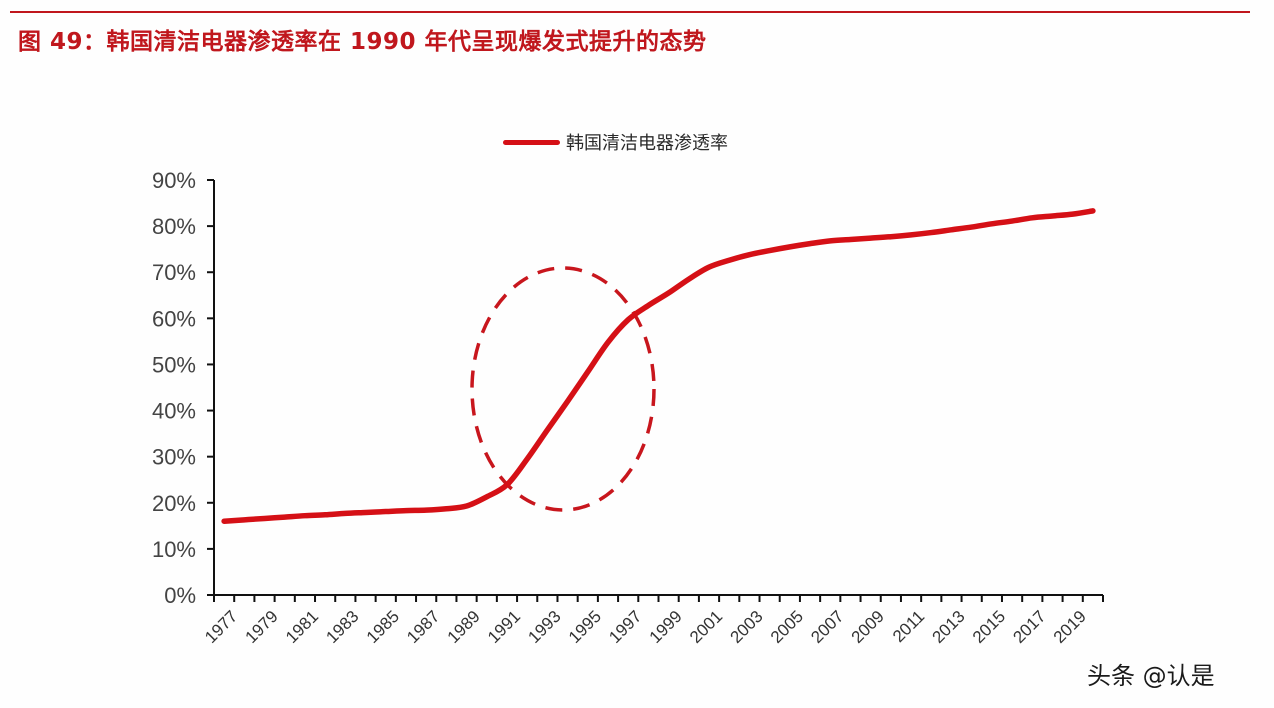  Describe the element at coordinates (342, 627) in the screenshot. I see `x-tick-label: 1983` at that location.